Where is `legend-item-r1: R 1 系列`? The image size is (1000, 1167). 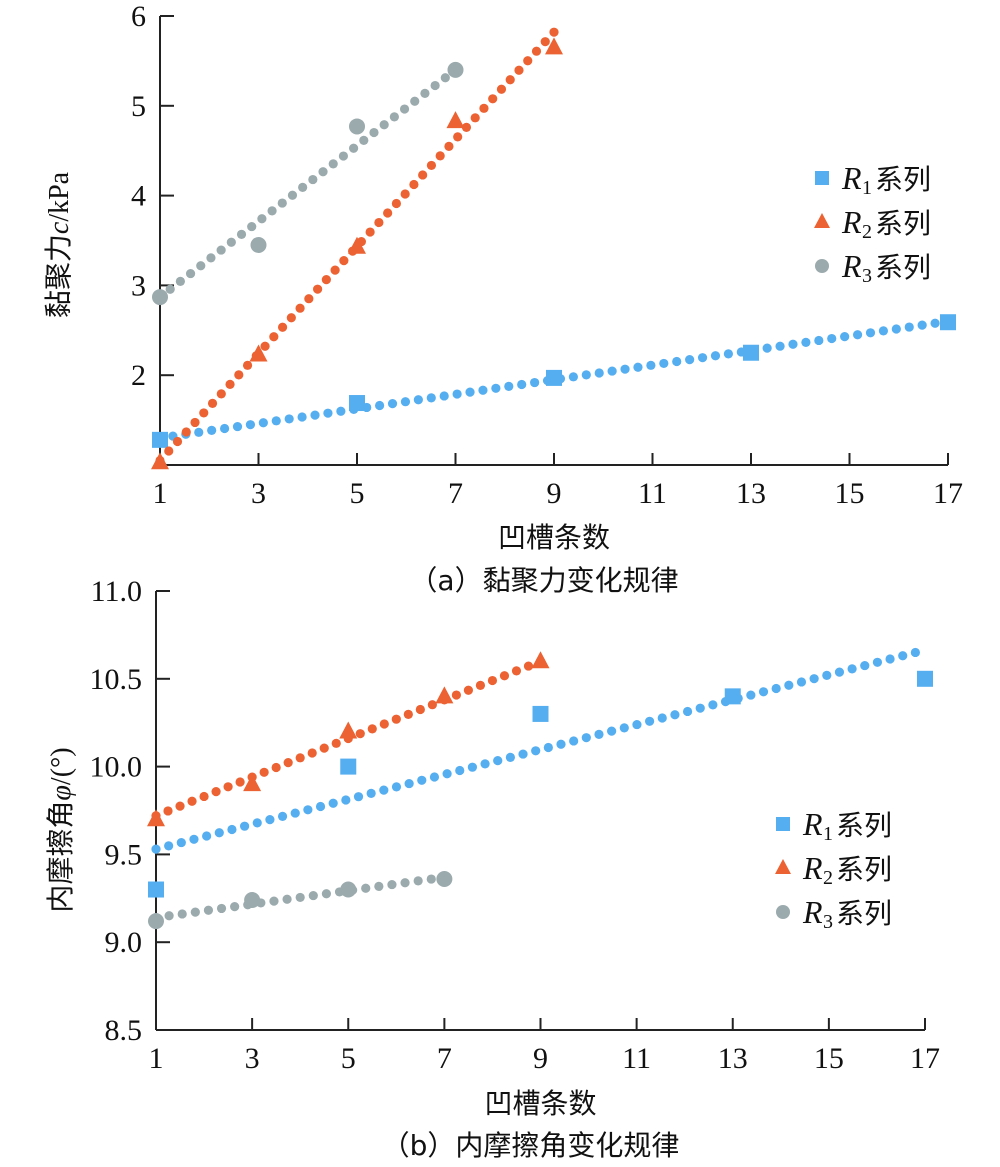 legend-item-r1: R 1 系列 is located at coordinates (834, 825).